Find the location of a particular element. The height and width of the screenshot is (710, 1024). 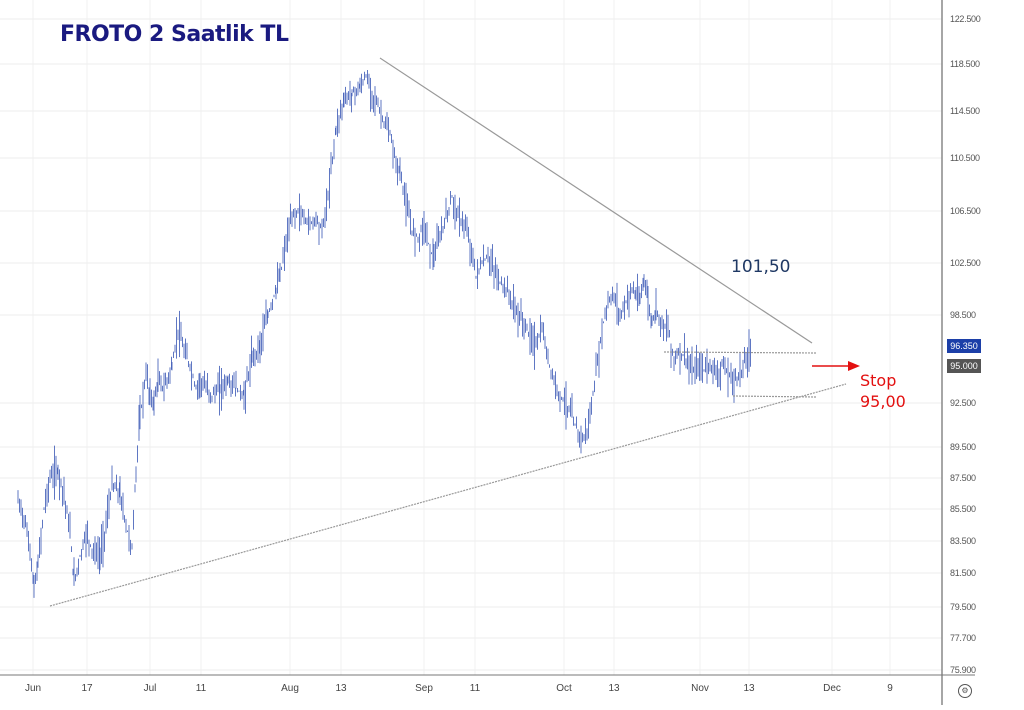

y-tick-label: 106.500 is located at coordinates (965, 211).